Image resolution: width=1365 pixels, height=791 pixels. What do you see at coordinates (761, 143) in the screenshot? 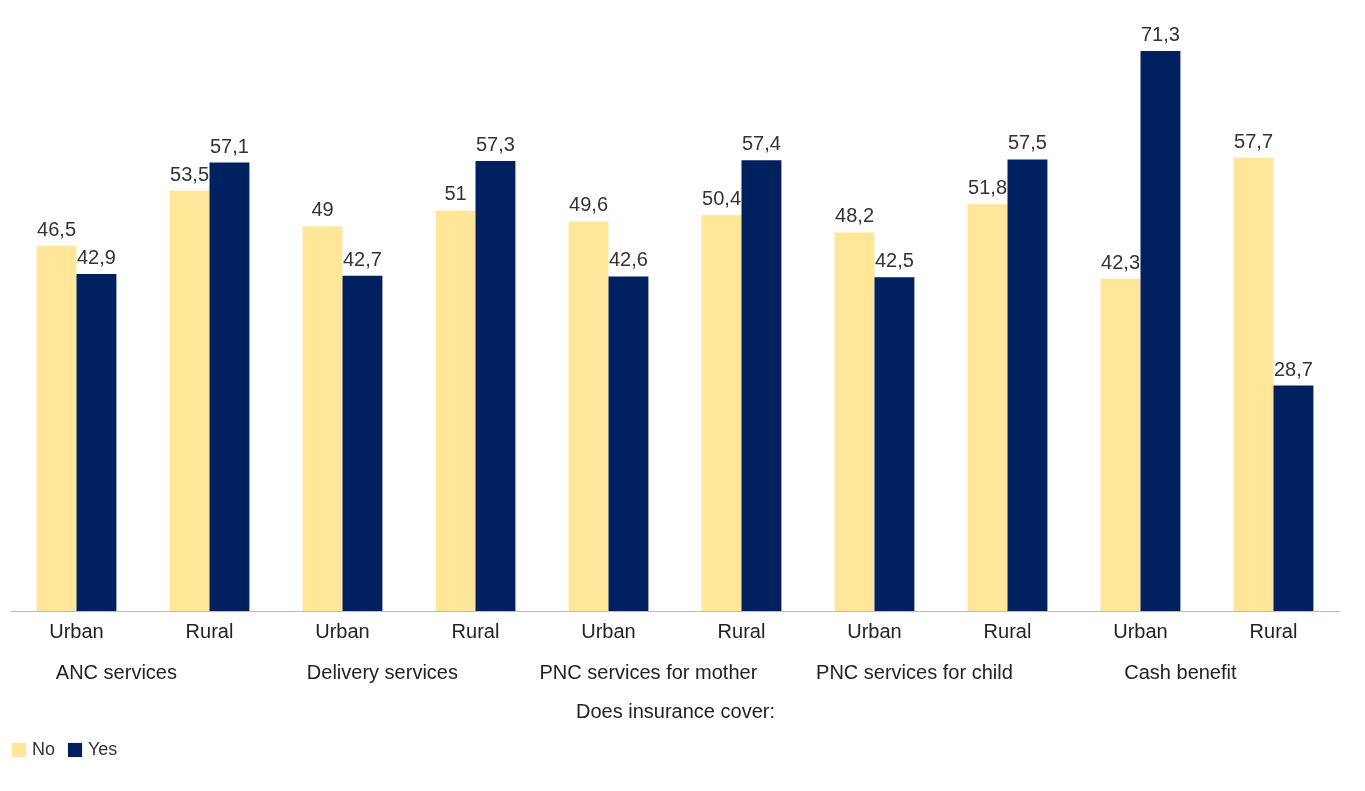
I see `data-label: 57,4` at bounding box center [761, 143].